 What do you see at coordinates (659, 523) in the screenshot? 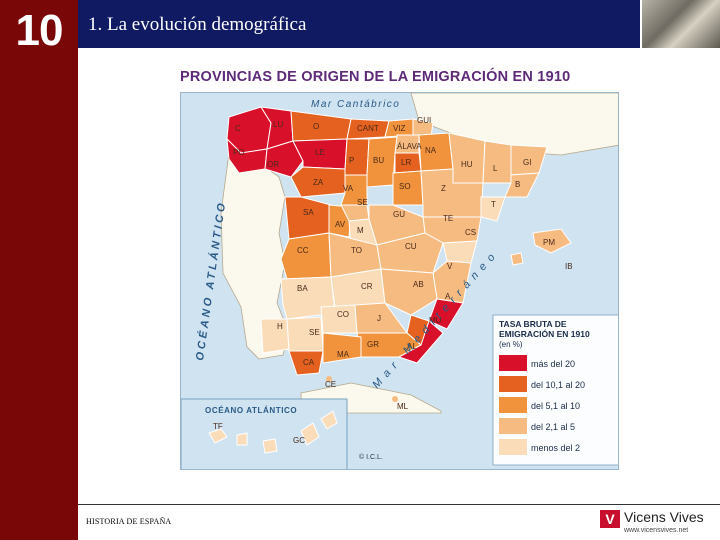
I see `publisher-logo: V Vicens Vives www.vicensvives.net` at bounding box center [659, 523].